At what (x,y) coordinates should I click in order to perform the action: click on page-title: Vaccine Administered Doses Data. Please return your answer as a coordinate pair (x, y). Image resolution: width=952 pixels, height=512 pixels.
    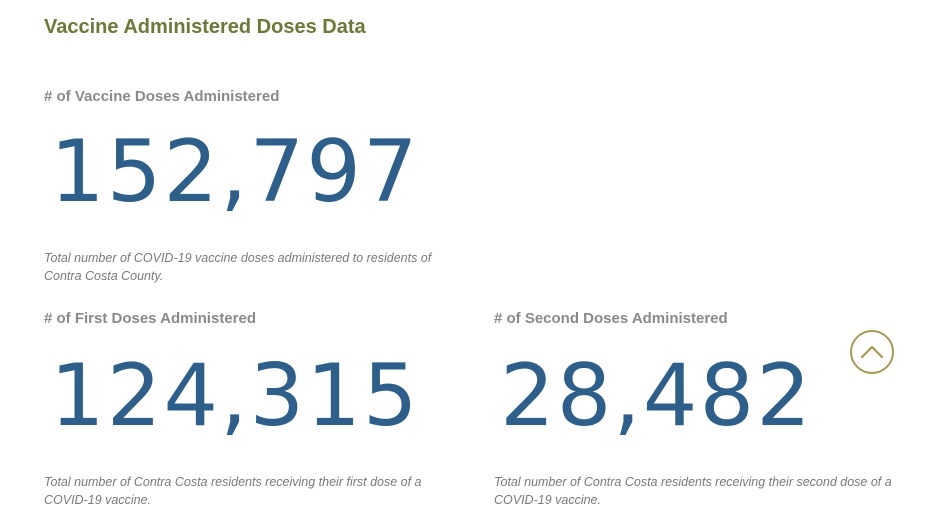
    Looking at the image, I should click on (205, 27).